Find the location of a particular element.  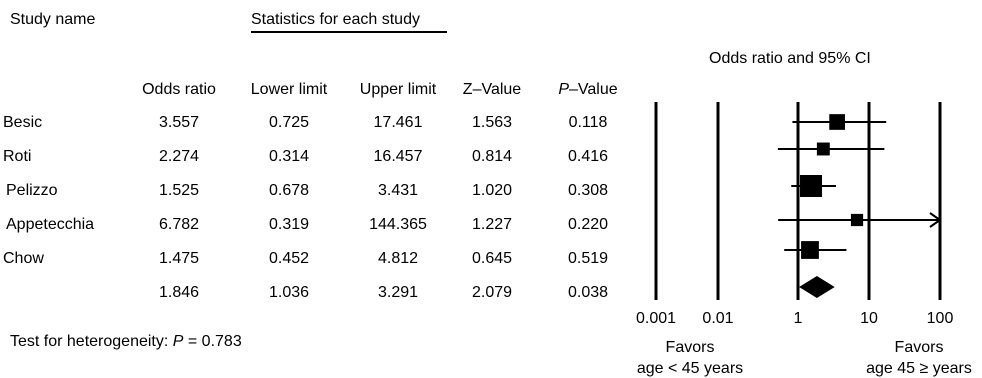

upper-limit-cell: 17.461 is located at coordinates (398, 122).